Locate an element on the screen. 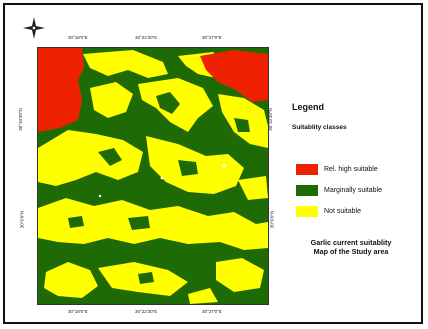 Image resolution: width=428 pixels, height=329 pixels. map-caption-line2: Map of the Study area is located at coordinates (351, 252).